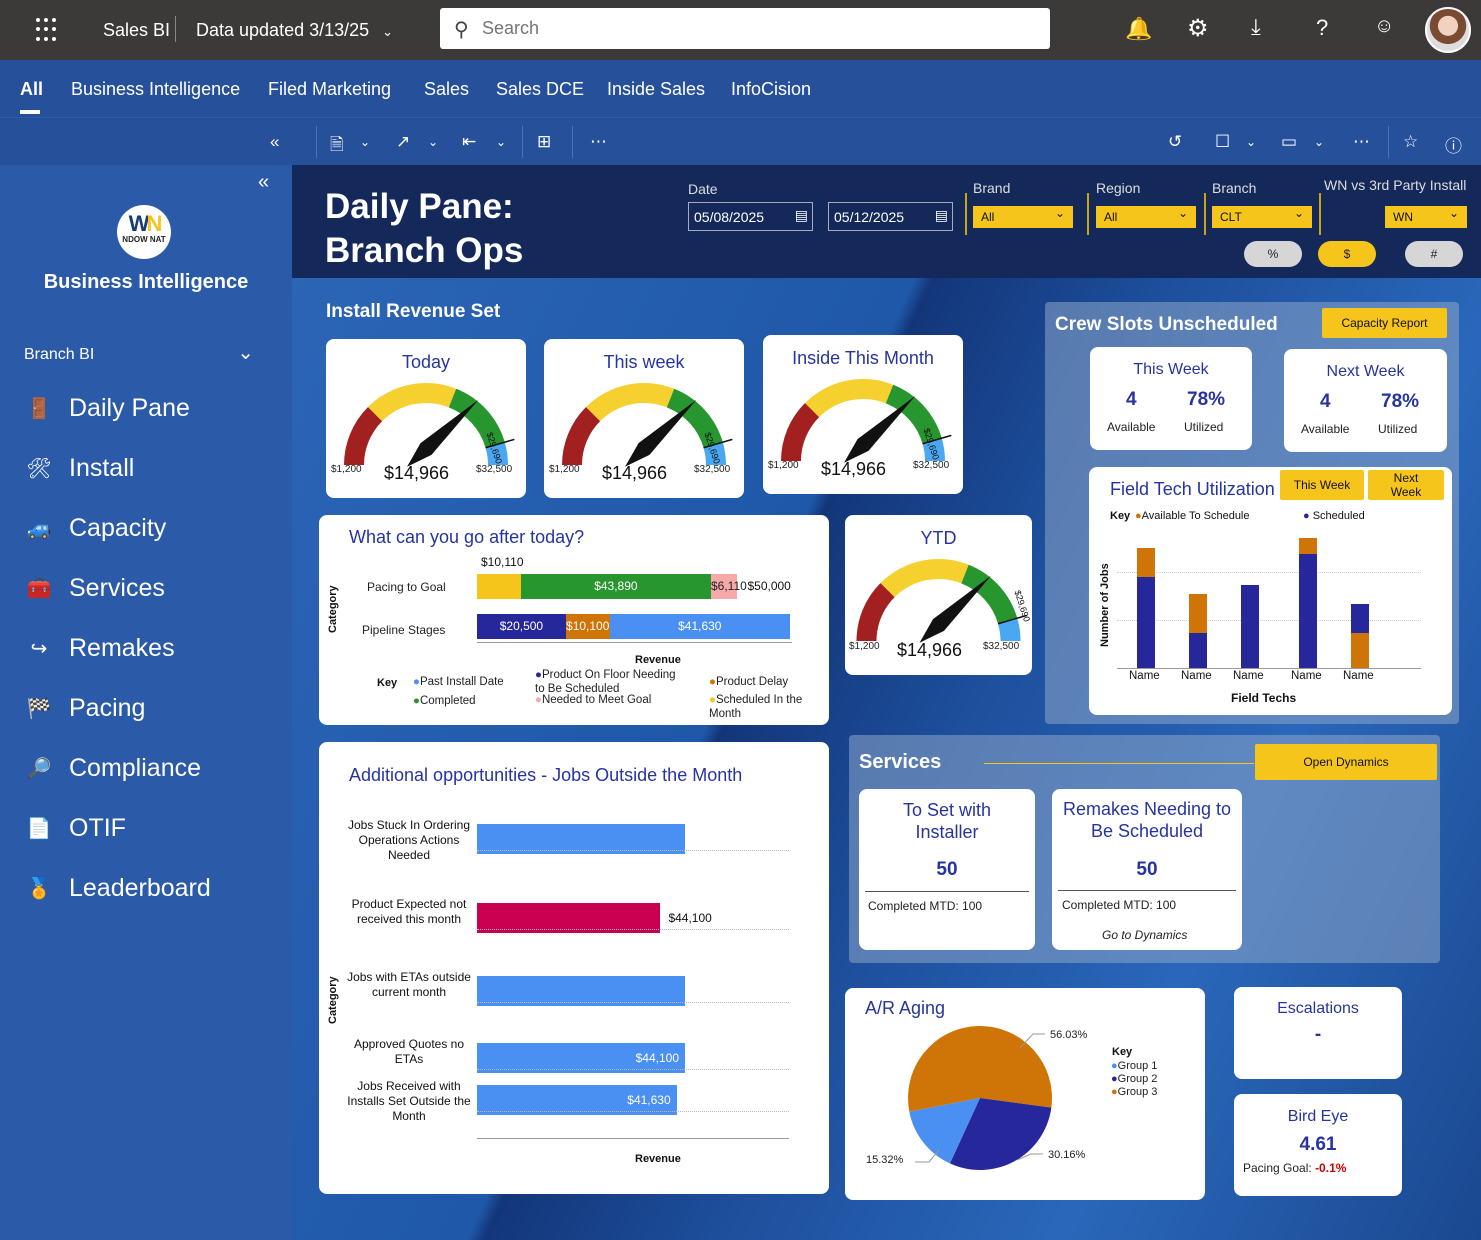 The height and width of the screenshot is (1240, 1481). What do you see at coordinates (1122, 1052) in the screenshot?
I see `key-title: Key` at bounding box center [1122, 1052].